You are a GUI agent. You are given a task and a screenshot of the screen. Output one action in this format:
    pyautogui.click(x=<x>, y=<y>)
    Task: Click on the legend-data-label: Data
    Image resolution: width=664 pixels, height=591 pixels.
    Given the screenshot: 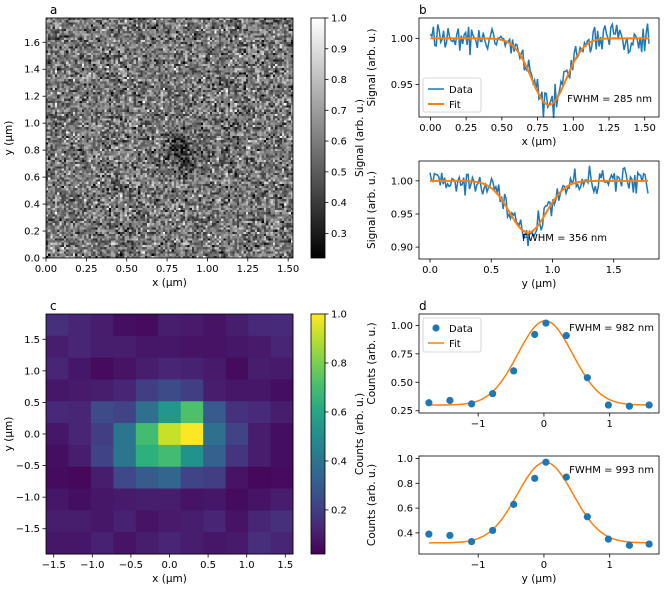 What is the action you would take?
    pyautogui.click(x=461, y=329)
    